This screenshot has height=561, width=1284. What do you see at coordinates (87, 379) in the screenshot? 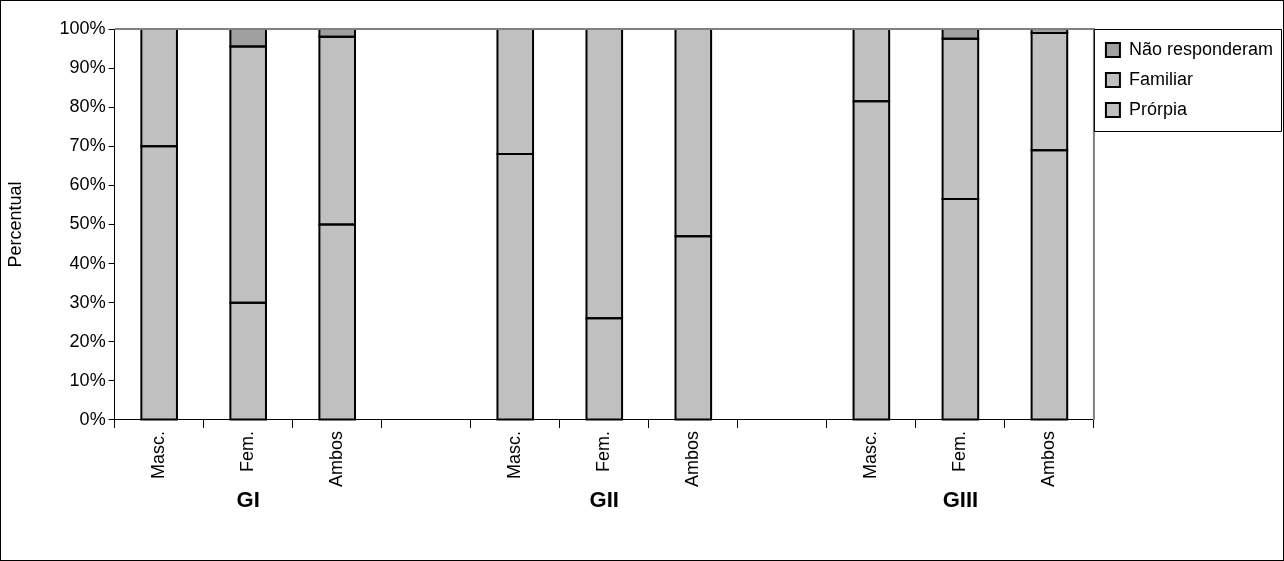
I see `y-tick-label: 10%` at bounding box center [87, 379].